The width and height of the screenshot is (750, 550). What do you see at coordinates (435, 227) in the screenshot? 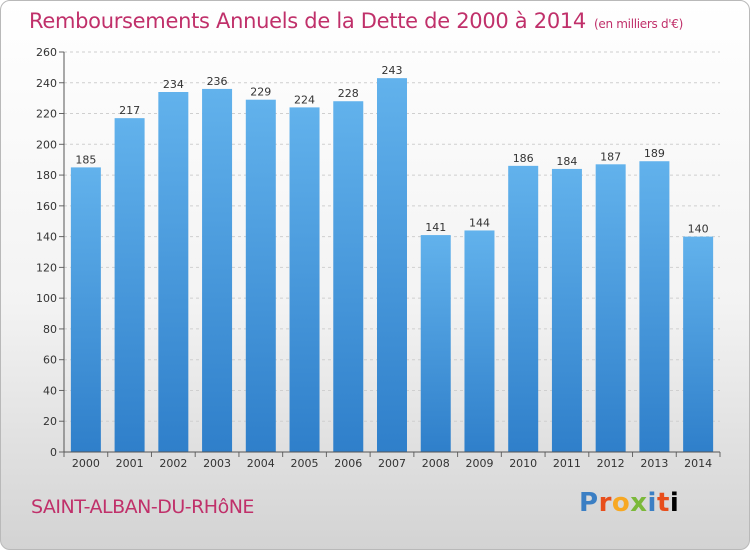
I see `bar-value-label: 141` at bounding box center [435, 227].